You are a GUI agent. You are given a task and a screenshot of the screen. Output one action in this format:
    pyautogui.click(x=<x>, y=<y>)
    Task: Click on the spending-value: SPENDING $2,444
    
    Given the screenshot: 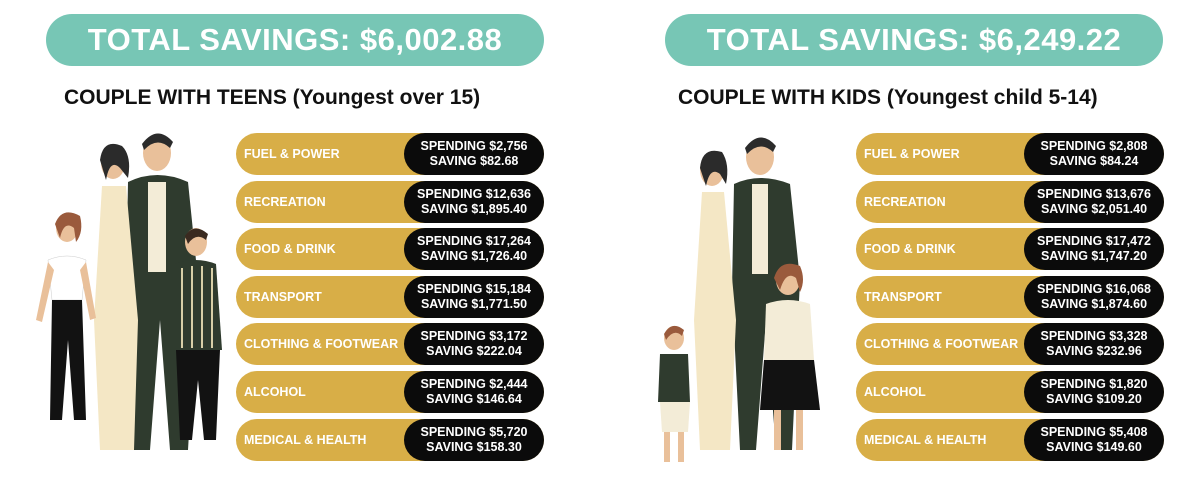 What is the action you would take?
    pyautogui.click(x=474, y=383)
    